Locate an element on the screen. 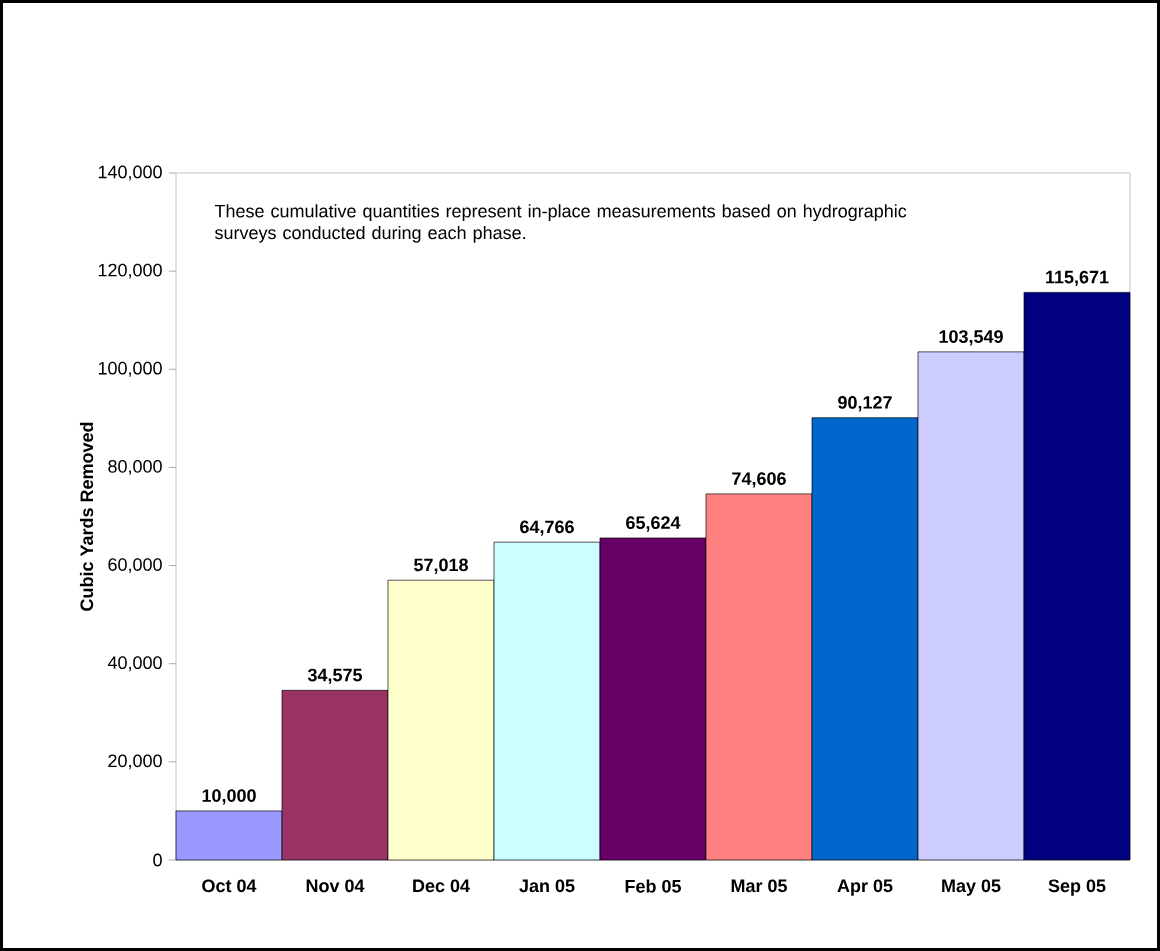 The height and width of the screenshot is (951, 1160). x-tick-label: Apr 05 is located at coordinates (865, 887).